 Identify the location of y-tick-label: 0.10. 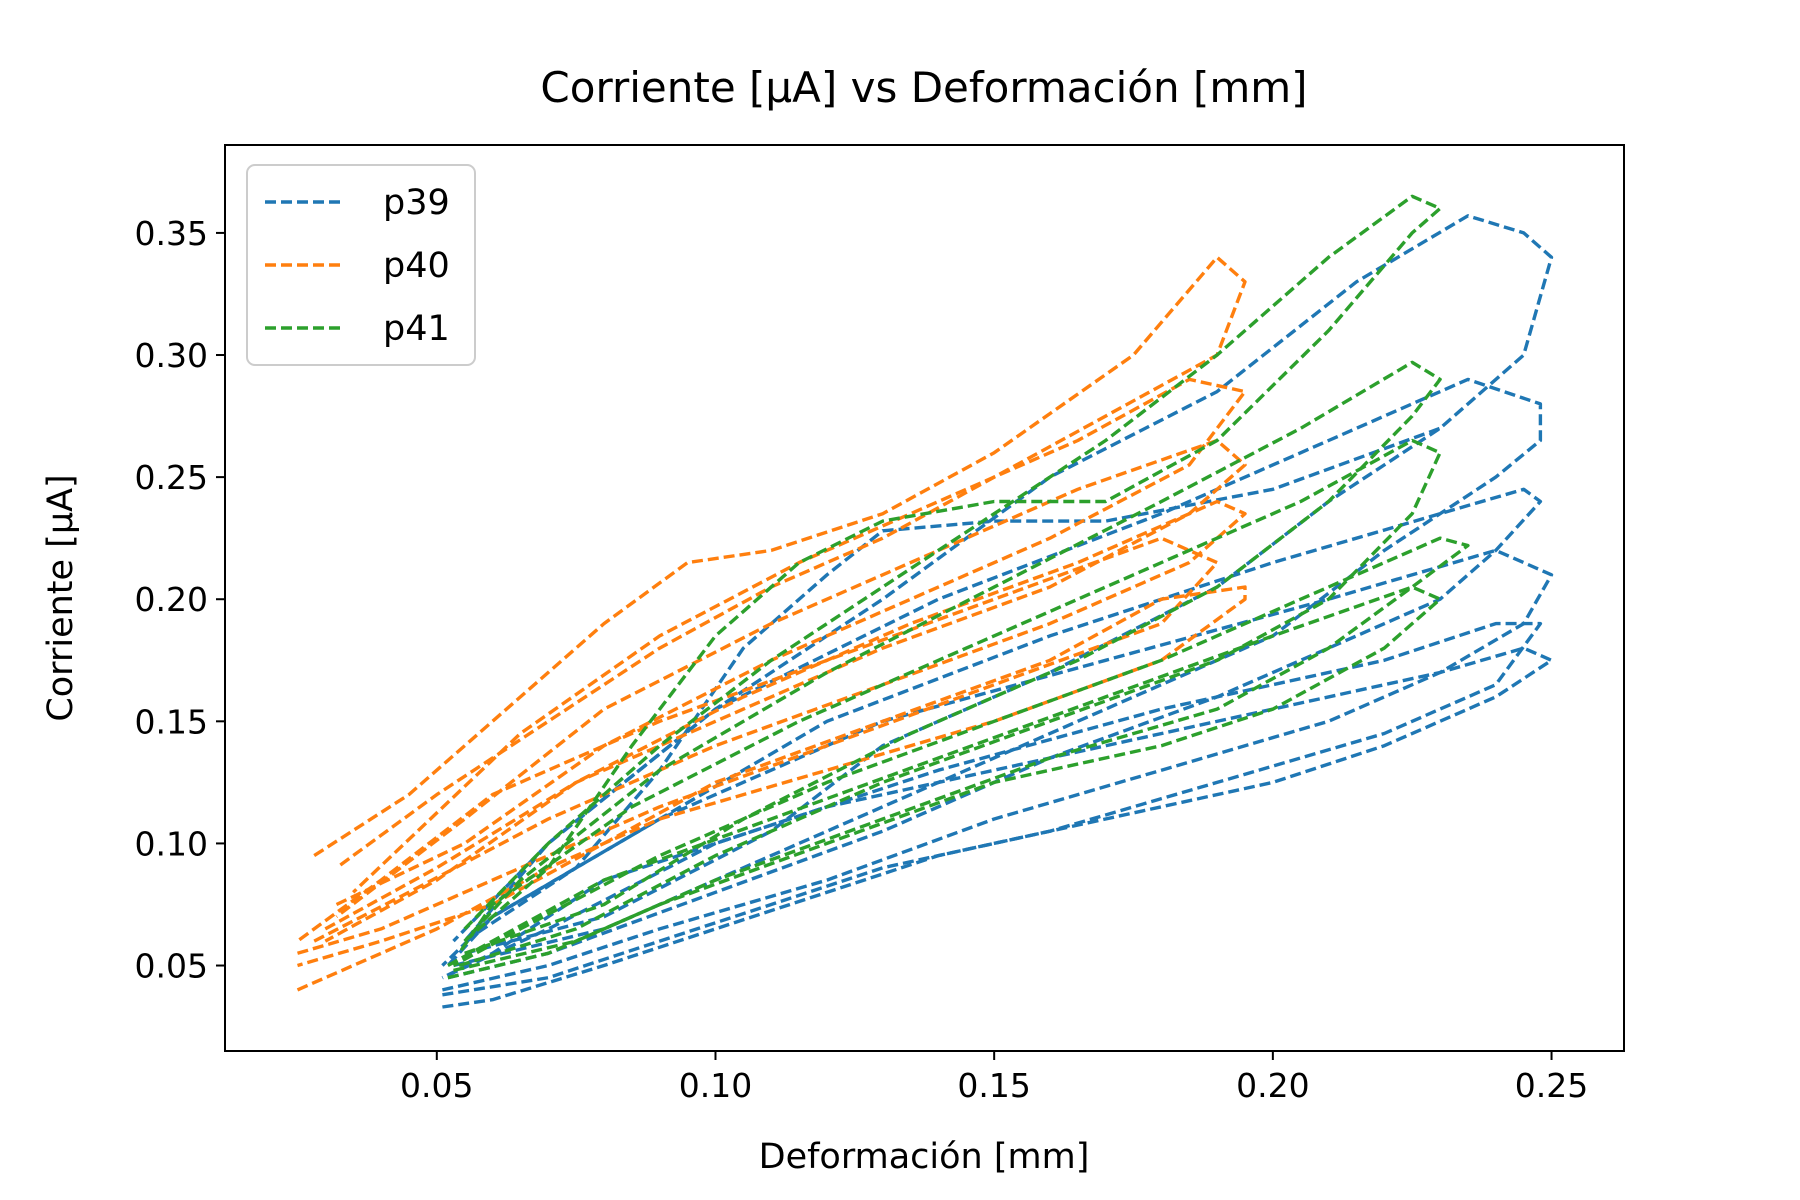
(171, 843).